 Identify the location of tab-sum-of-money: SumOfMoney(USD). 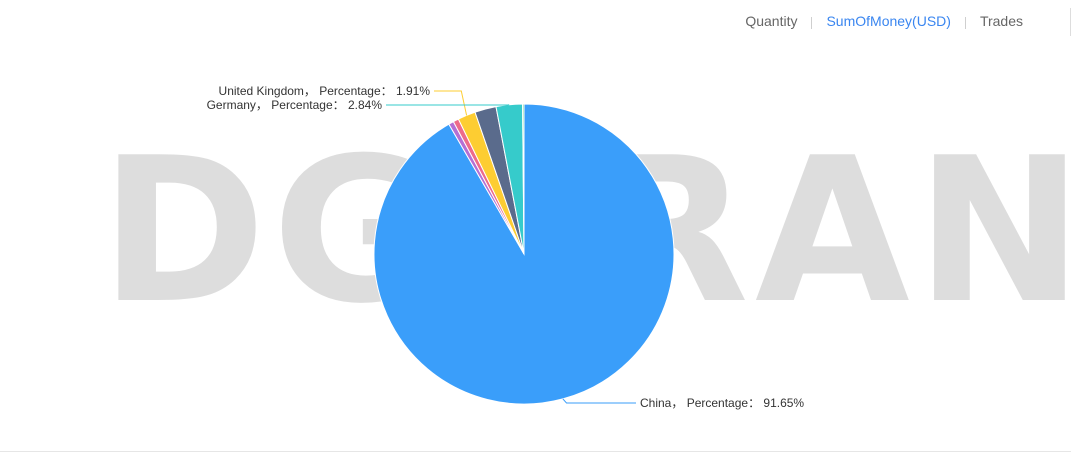
(888, 21).